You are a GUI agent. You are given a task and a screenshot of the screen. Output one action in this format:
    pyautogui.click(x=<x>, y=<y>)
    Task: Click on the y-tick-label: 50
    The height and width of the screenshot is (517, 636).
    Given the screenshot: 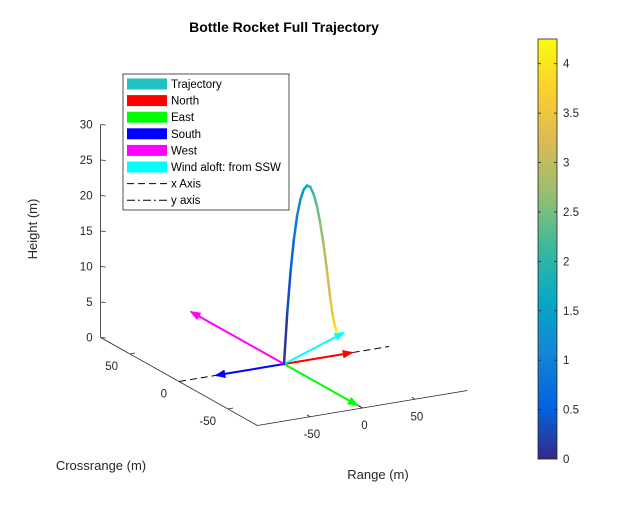 What is the action you would take?
    pyautogui.click(x=111, y=367)
    